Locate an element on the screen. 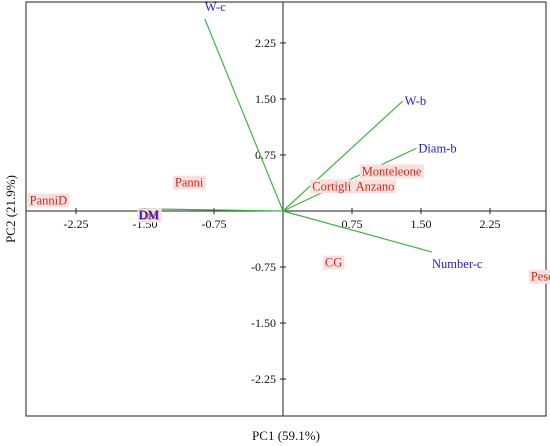 This screenshot has height=446, width=550. observation-label: Monteleone is located at coordinates (392, 171).